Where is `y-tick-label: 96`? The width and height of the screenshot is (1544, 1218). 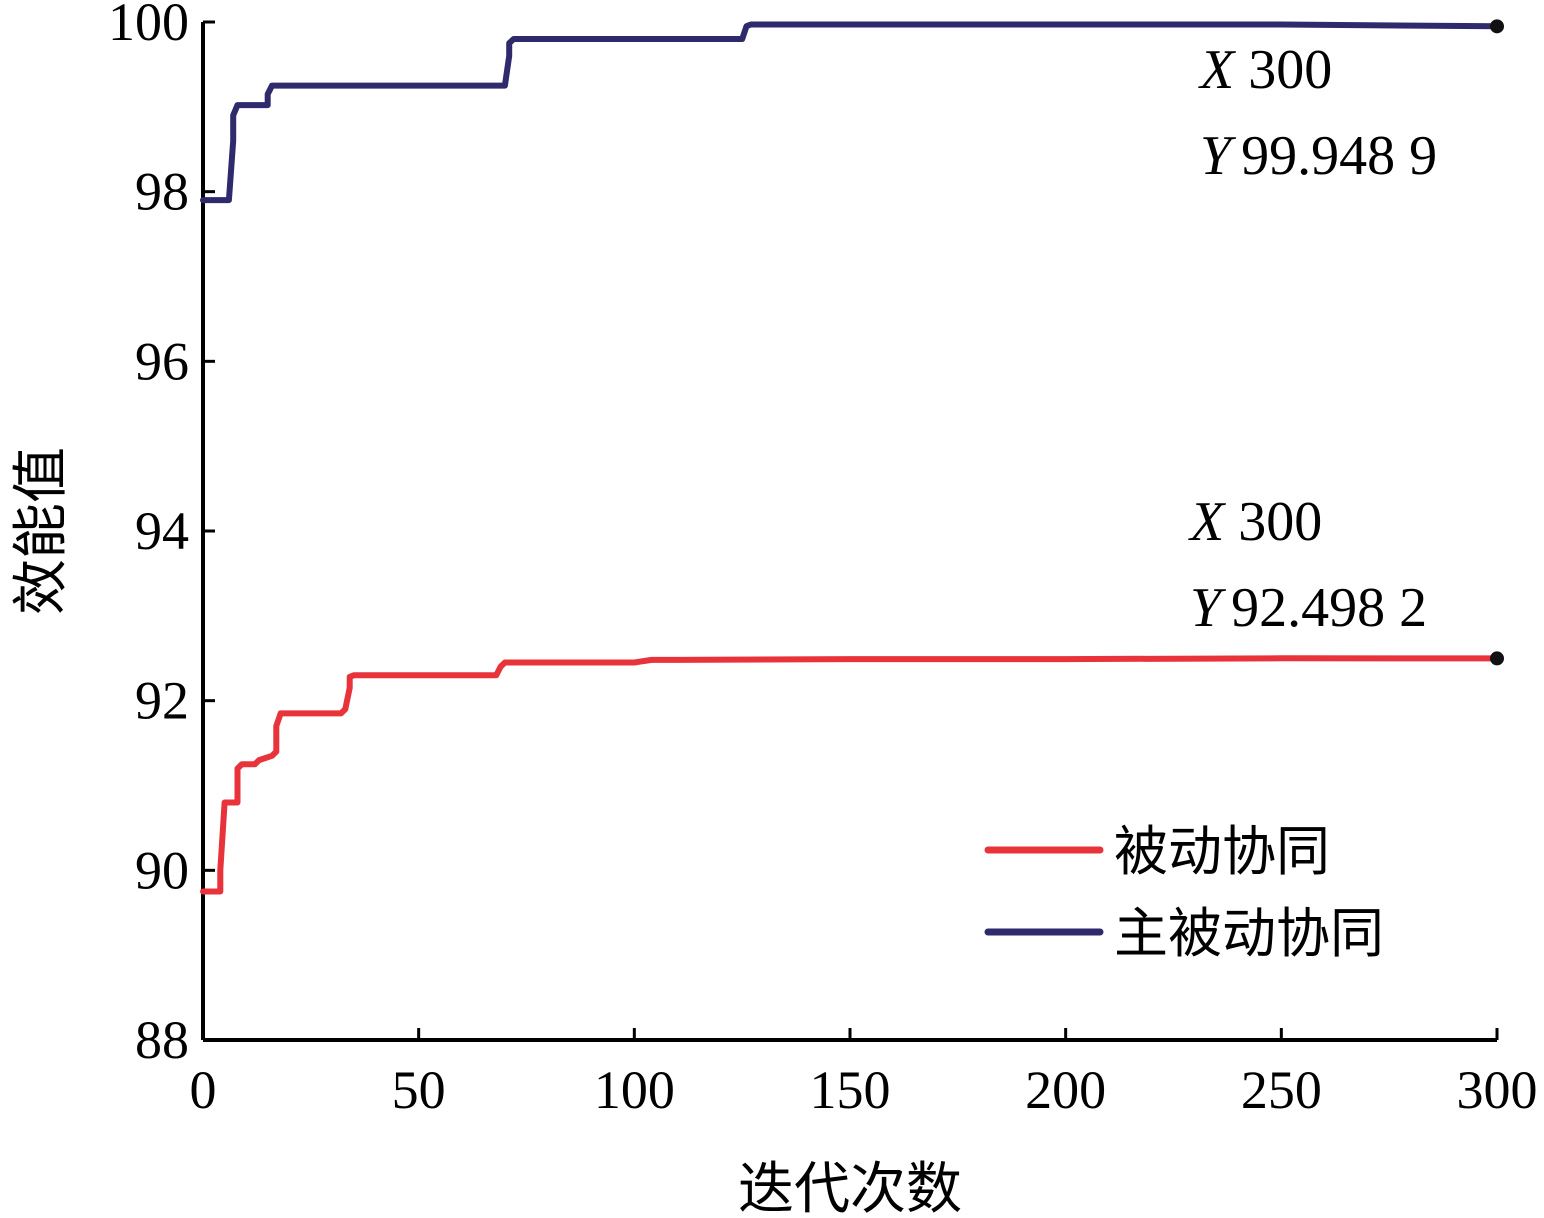
y-tick-label: 96 is located at coordinates (162, 361).